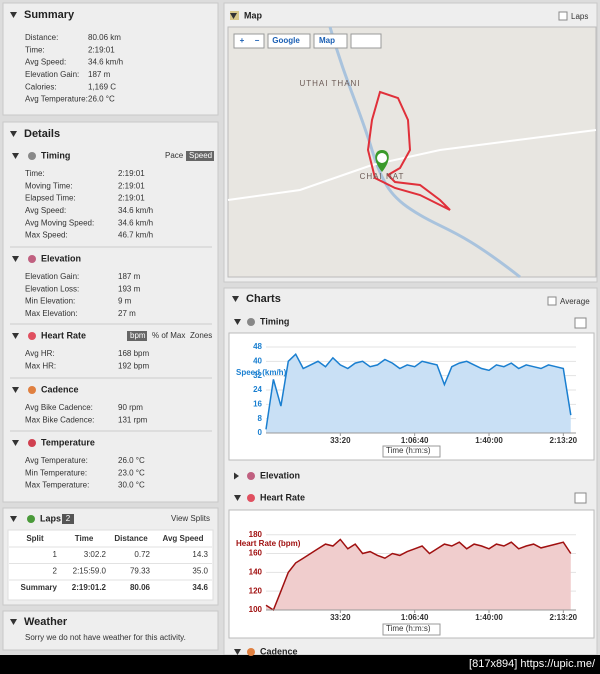 This screenshot has width=600, height=674. Describe the element at coordinates (182, 538) in the screenshot. I see `column-header: Avg Speed` at that location.